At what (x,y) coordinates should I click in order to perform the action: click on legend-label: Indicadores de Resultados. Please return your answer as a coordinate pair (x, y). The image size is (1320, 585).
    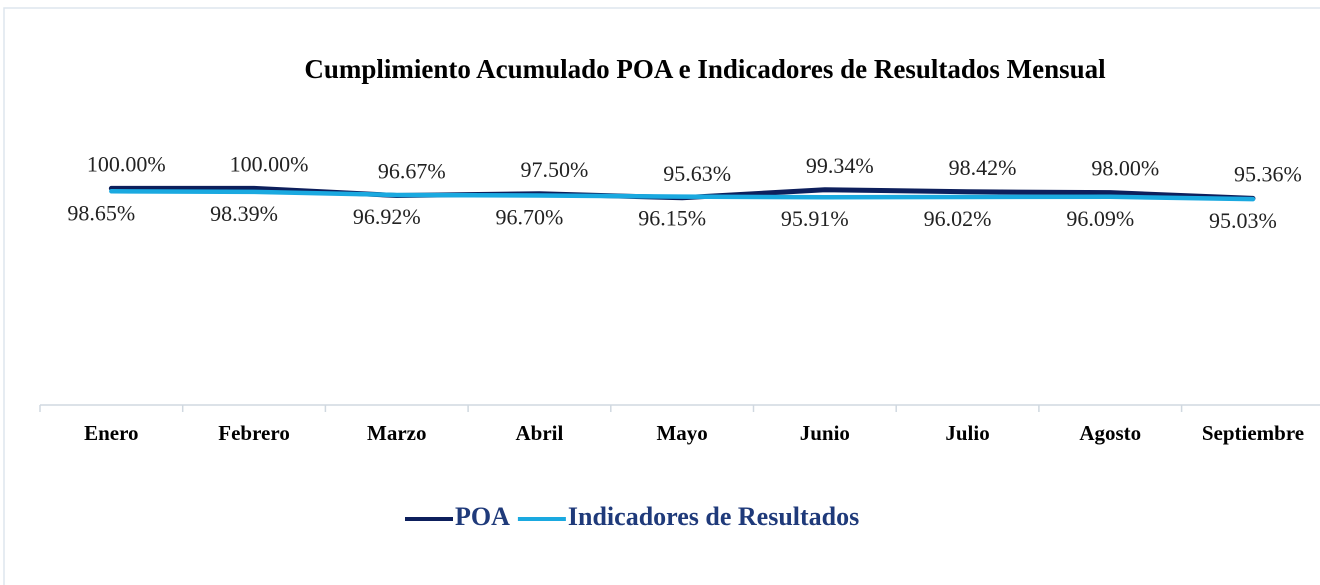
    Looking at the image, I should click on (713, 516).